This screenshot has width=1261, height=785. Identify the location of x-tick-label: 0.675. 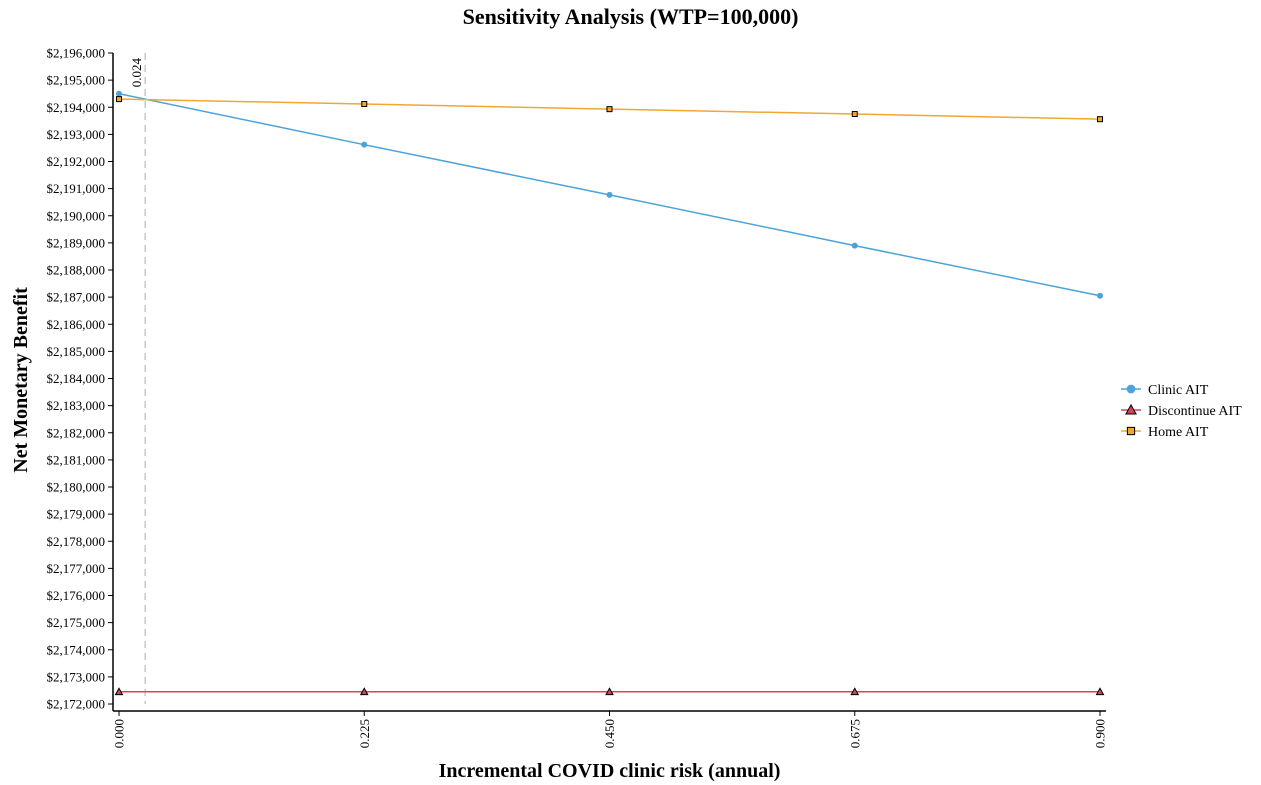
(854, 733).